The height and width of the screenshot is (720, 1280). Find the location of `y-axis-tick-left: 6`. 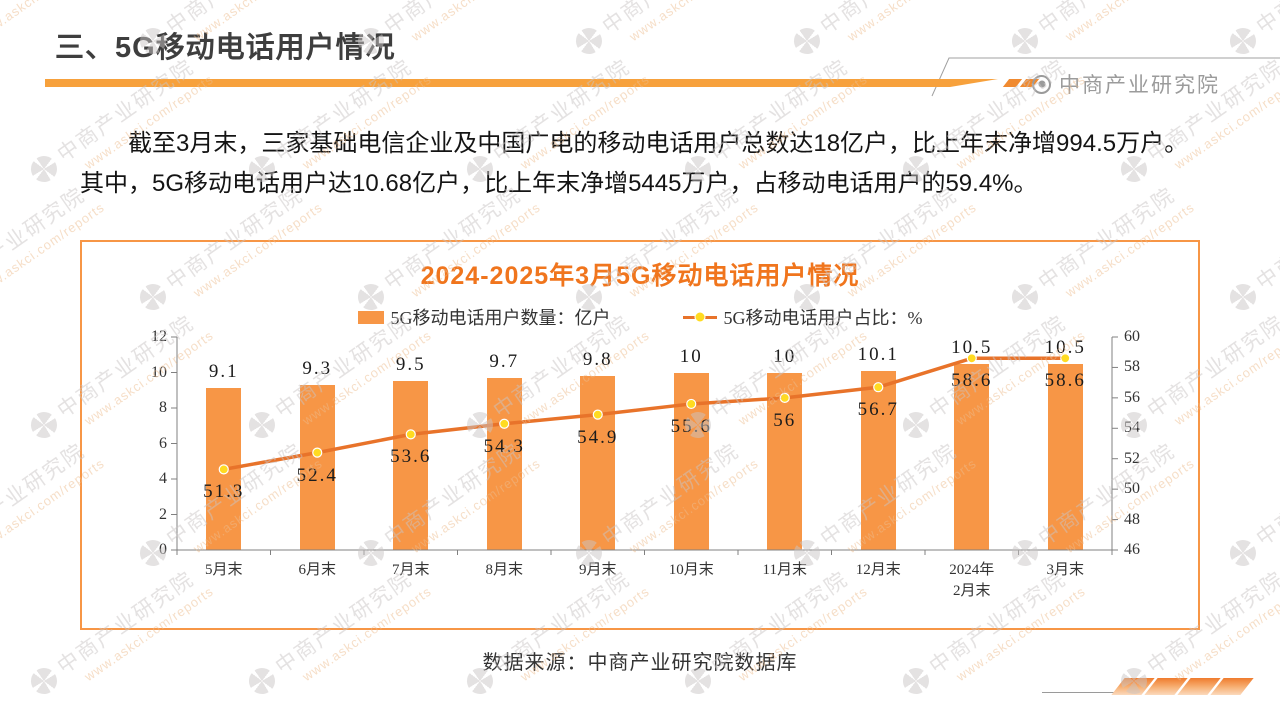

y-axis-tick-left: 6 is located at coordinates (163, 443).